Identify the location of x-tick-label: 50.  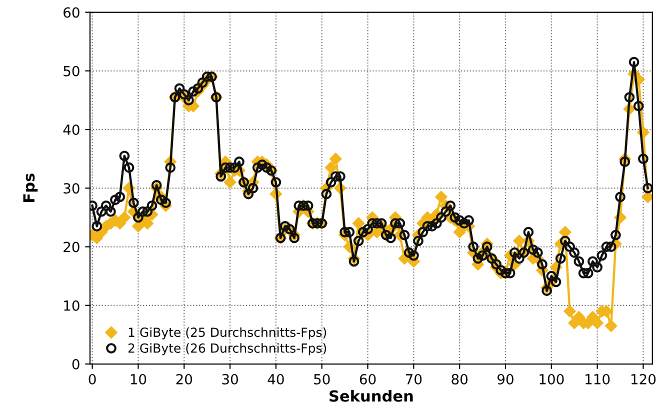
(322, 379).